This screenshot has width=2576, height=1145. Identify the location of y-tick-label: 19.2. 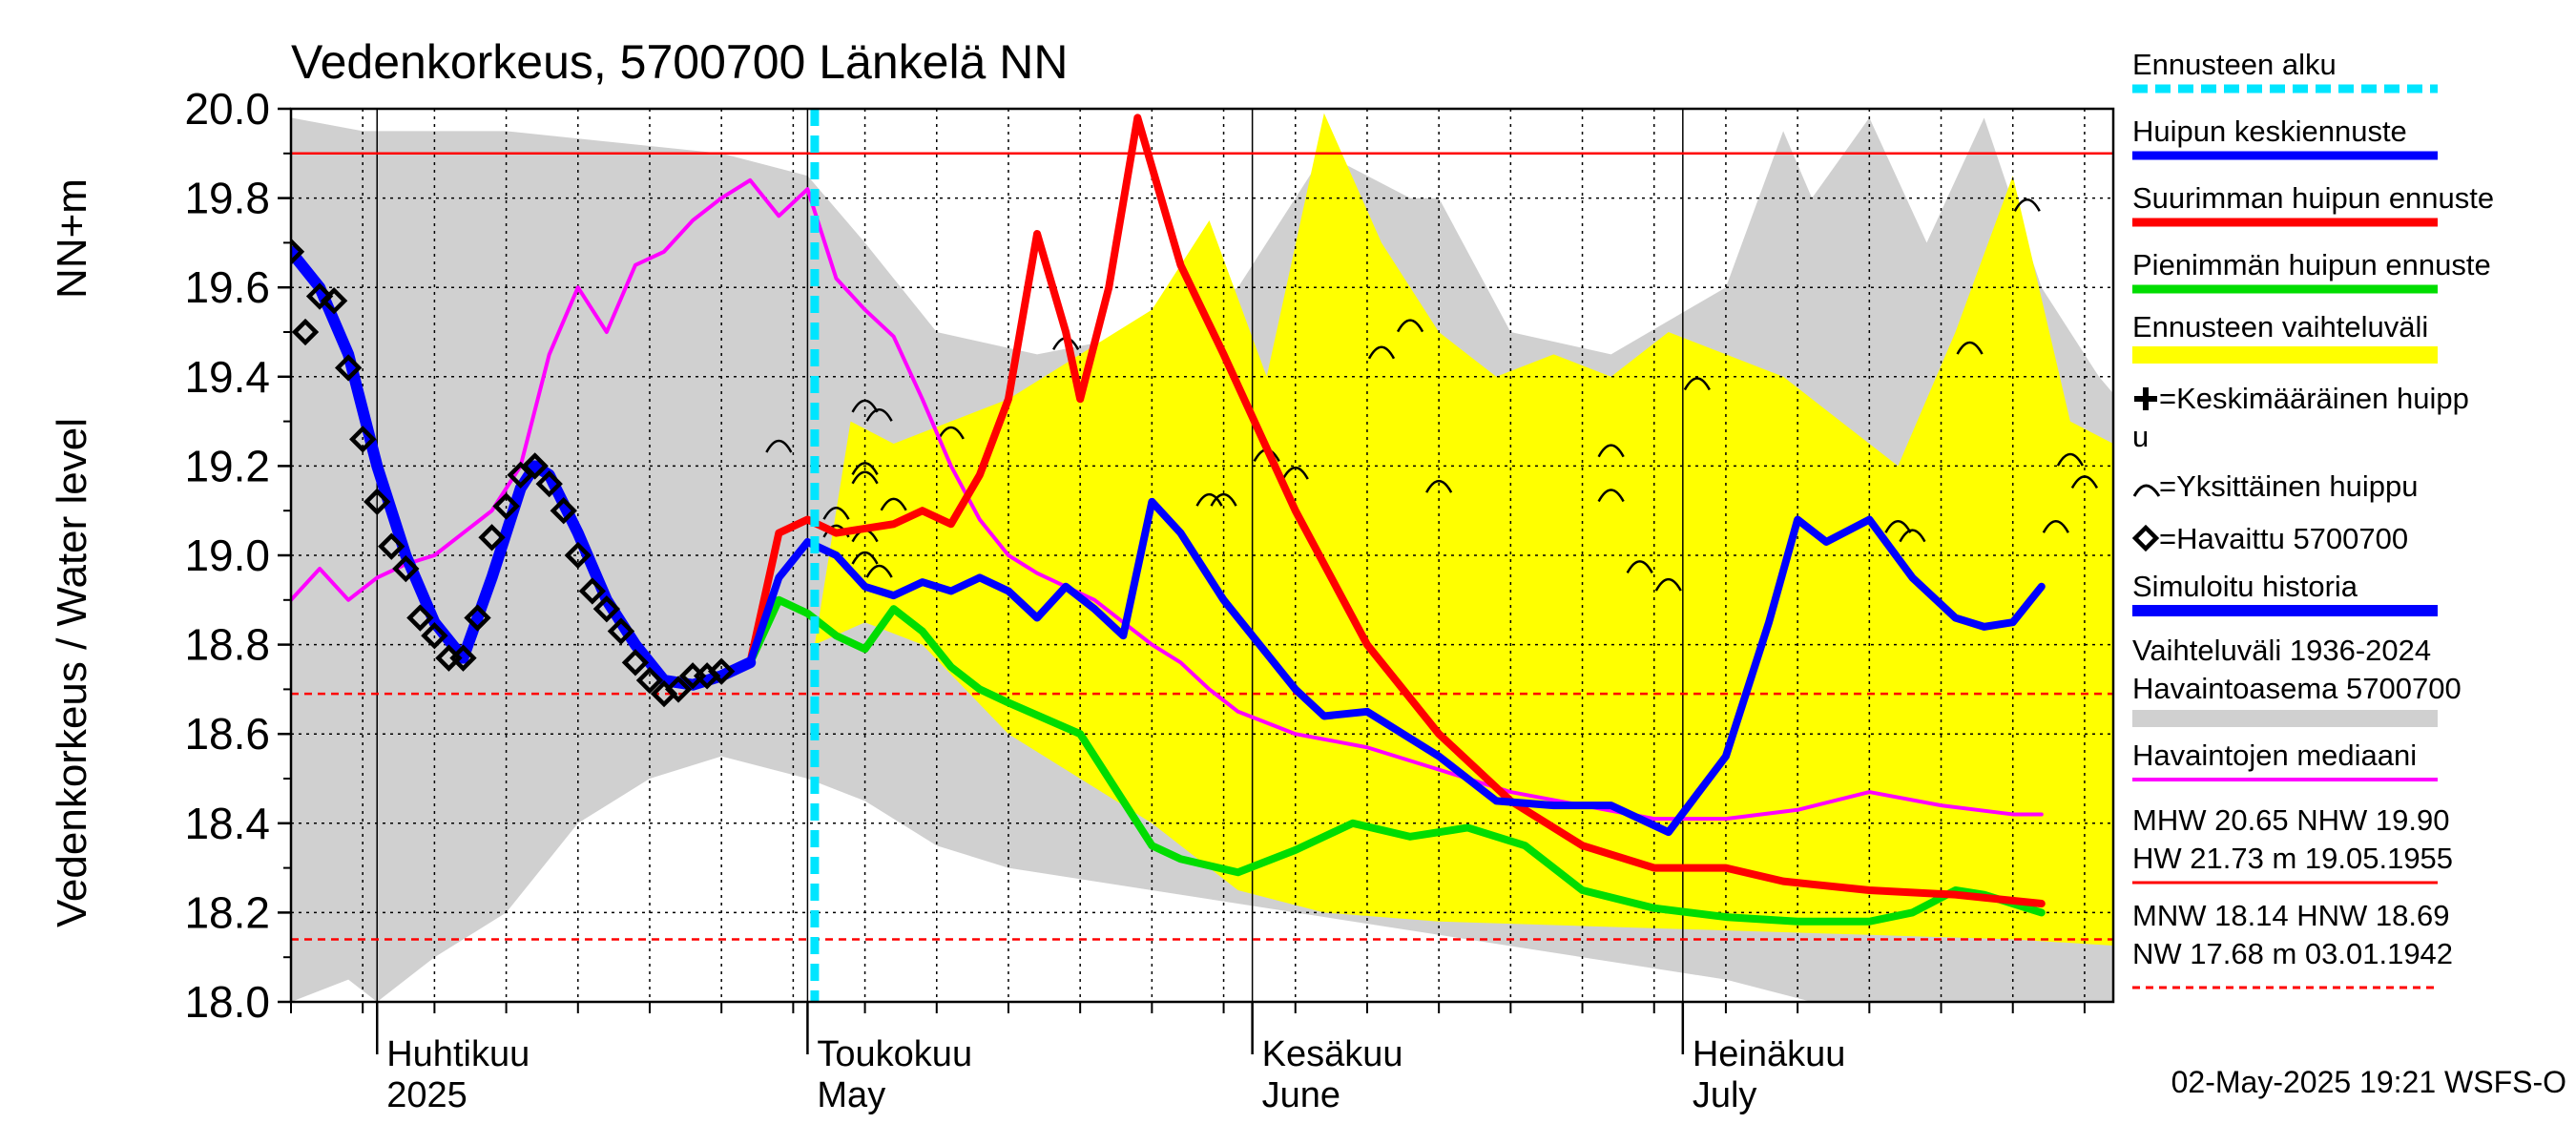
(227, 465).